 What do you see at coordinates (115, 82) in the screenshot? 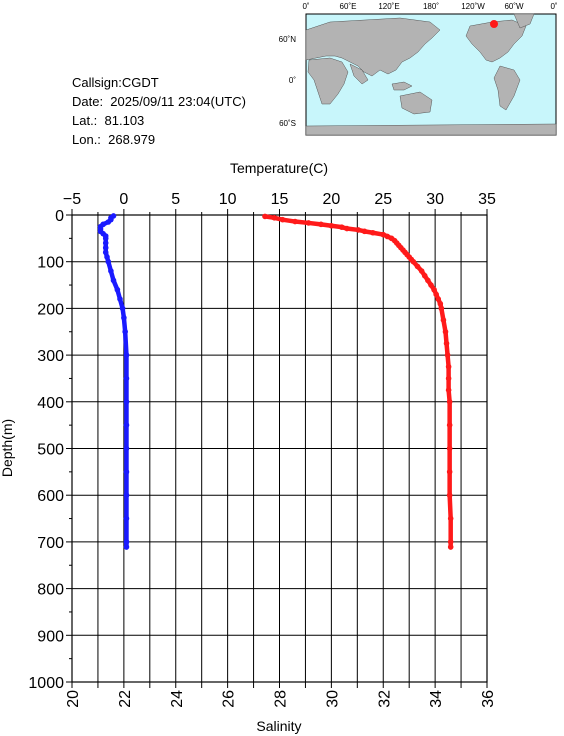
I see `callsign-label: Callsign:CGDT` at bounding box center [115, 82].